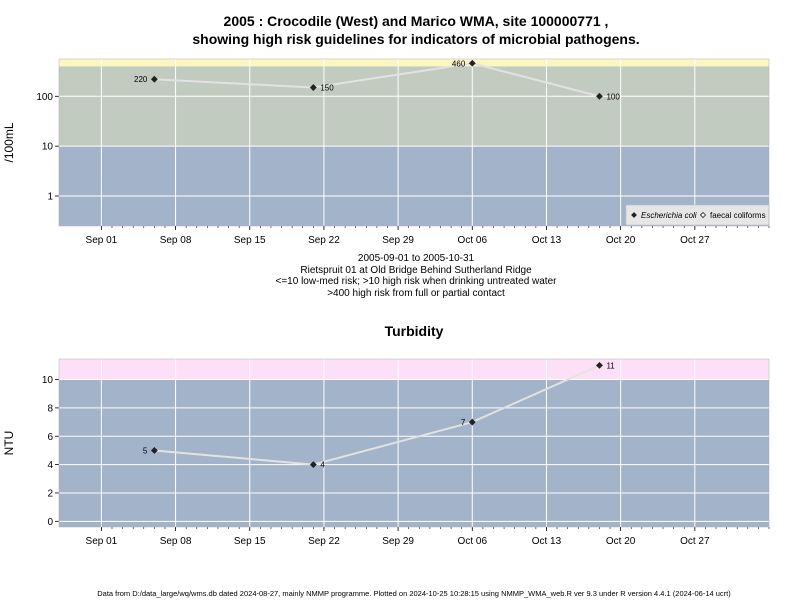 This screenshot has height=600, width=800. What do you see at coordinates (610, 365) in the screenshot?
I see `data-label-3: 11` at bounding box center [610, 365].